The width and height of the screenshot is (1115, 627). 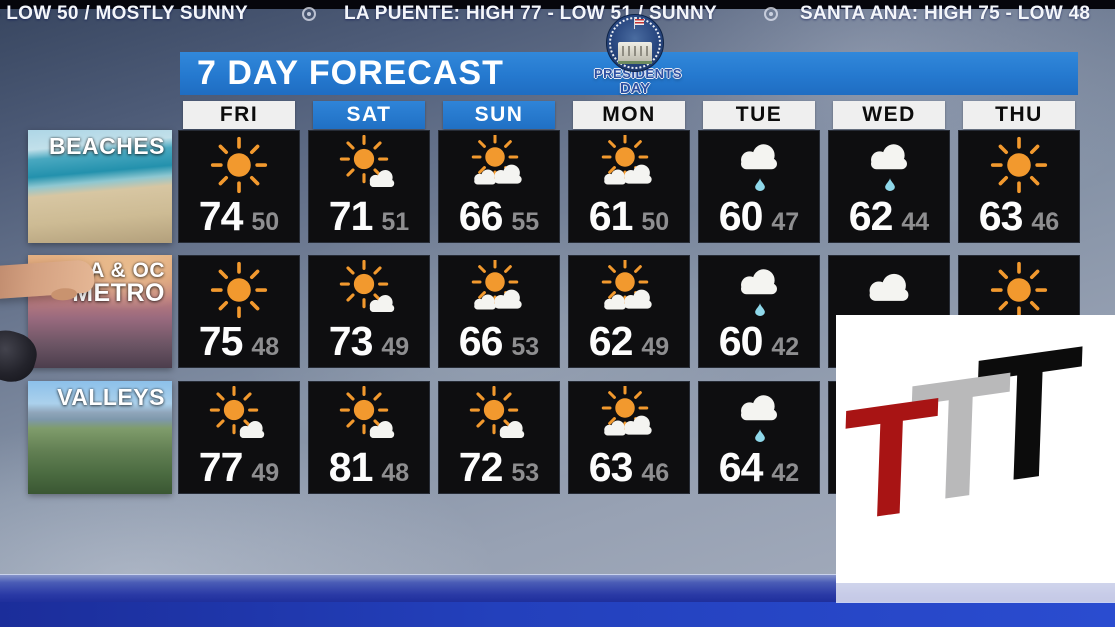 What do you see at coordinates (975, 445) in the screenshot?
I see `watermark-logo: T T T` at bounding box center [975, 445].